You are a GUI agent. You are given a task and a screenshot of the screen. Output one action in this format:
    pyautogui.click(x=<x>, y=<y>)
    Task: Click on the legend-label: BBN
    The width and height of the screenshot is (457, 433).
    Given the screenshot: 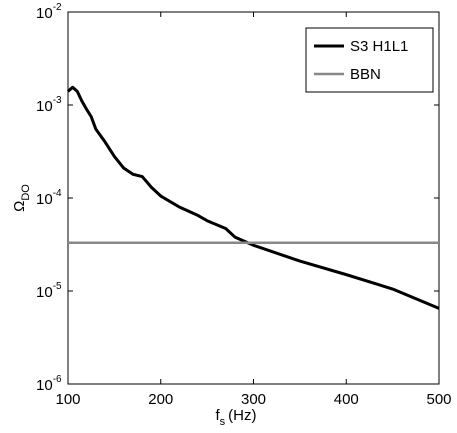 What is the action you would take?
    pyautogui.click(x=365, y=74)
    